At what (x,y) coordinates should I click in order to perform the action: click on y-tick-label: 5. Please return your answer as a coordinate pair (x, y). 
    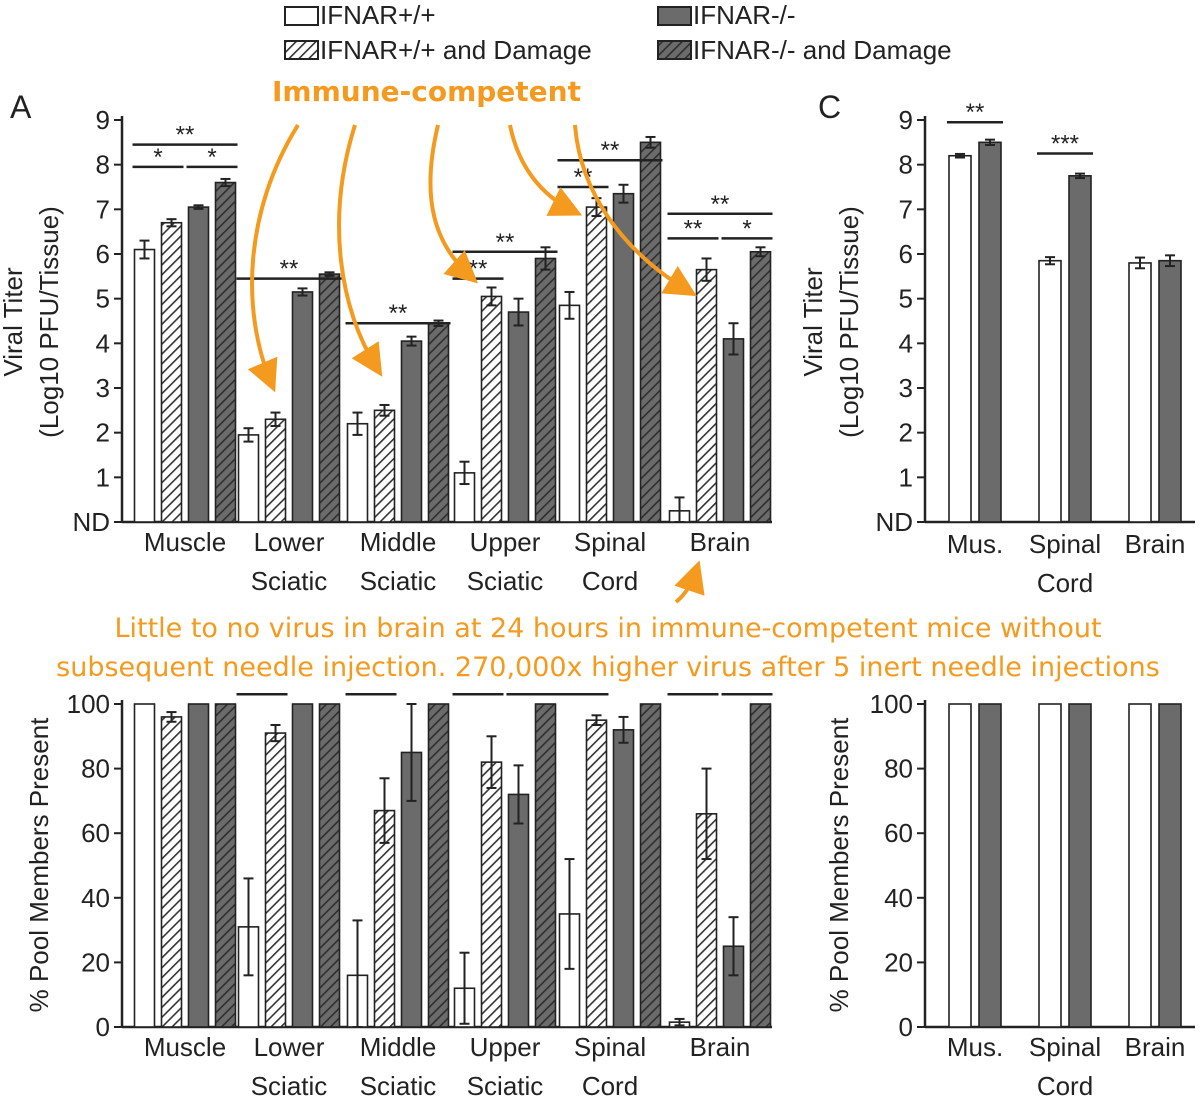
    Looking at the image, I should click on (103, 299).